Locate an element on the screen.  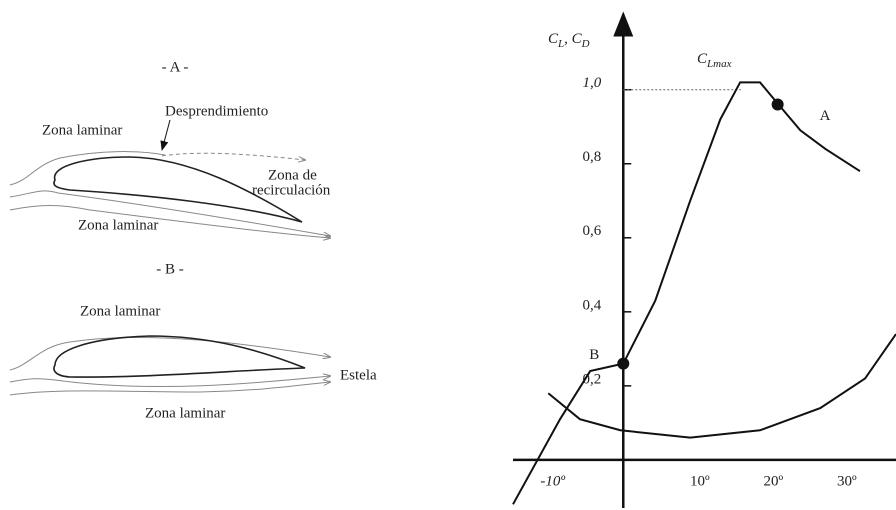
title-a: - A - is located at coordinates (175, 67).